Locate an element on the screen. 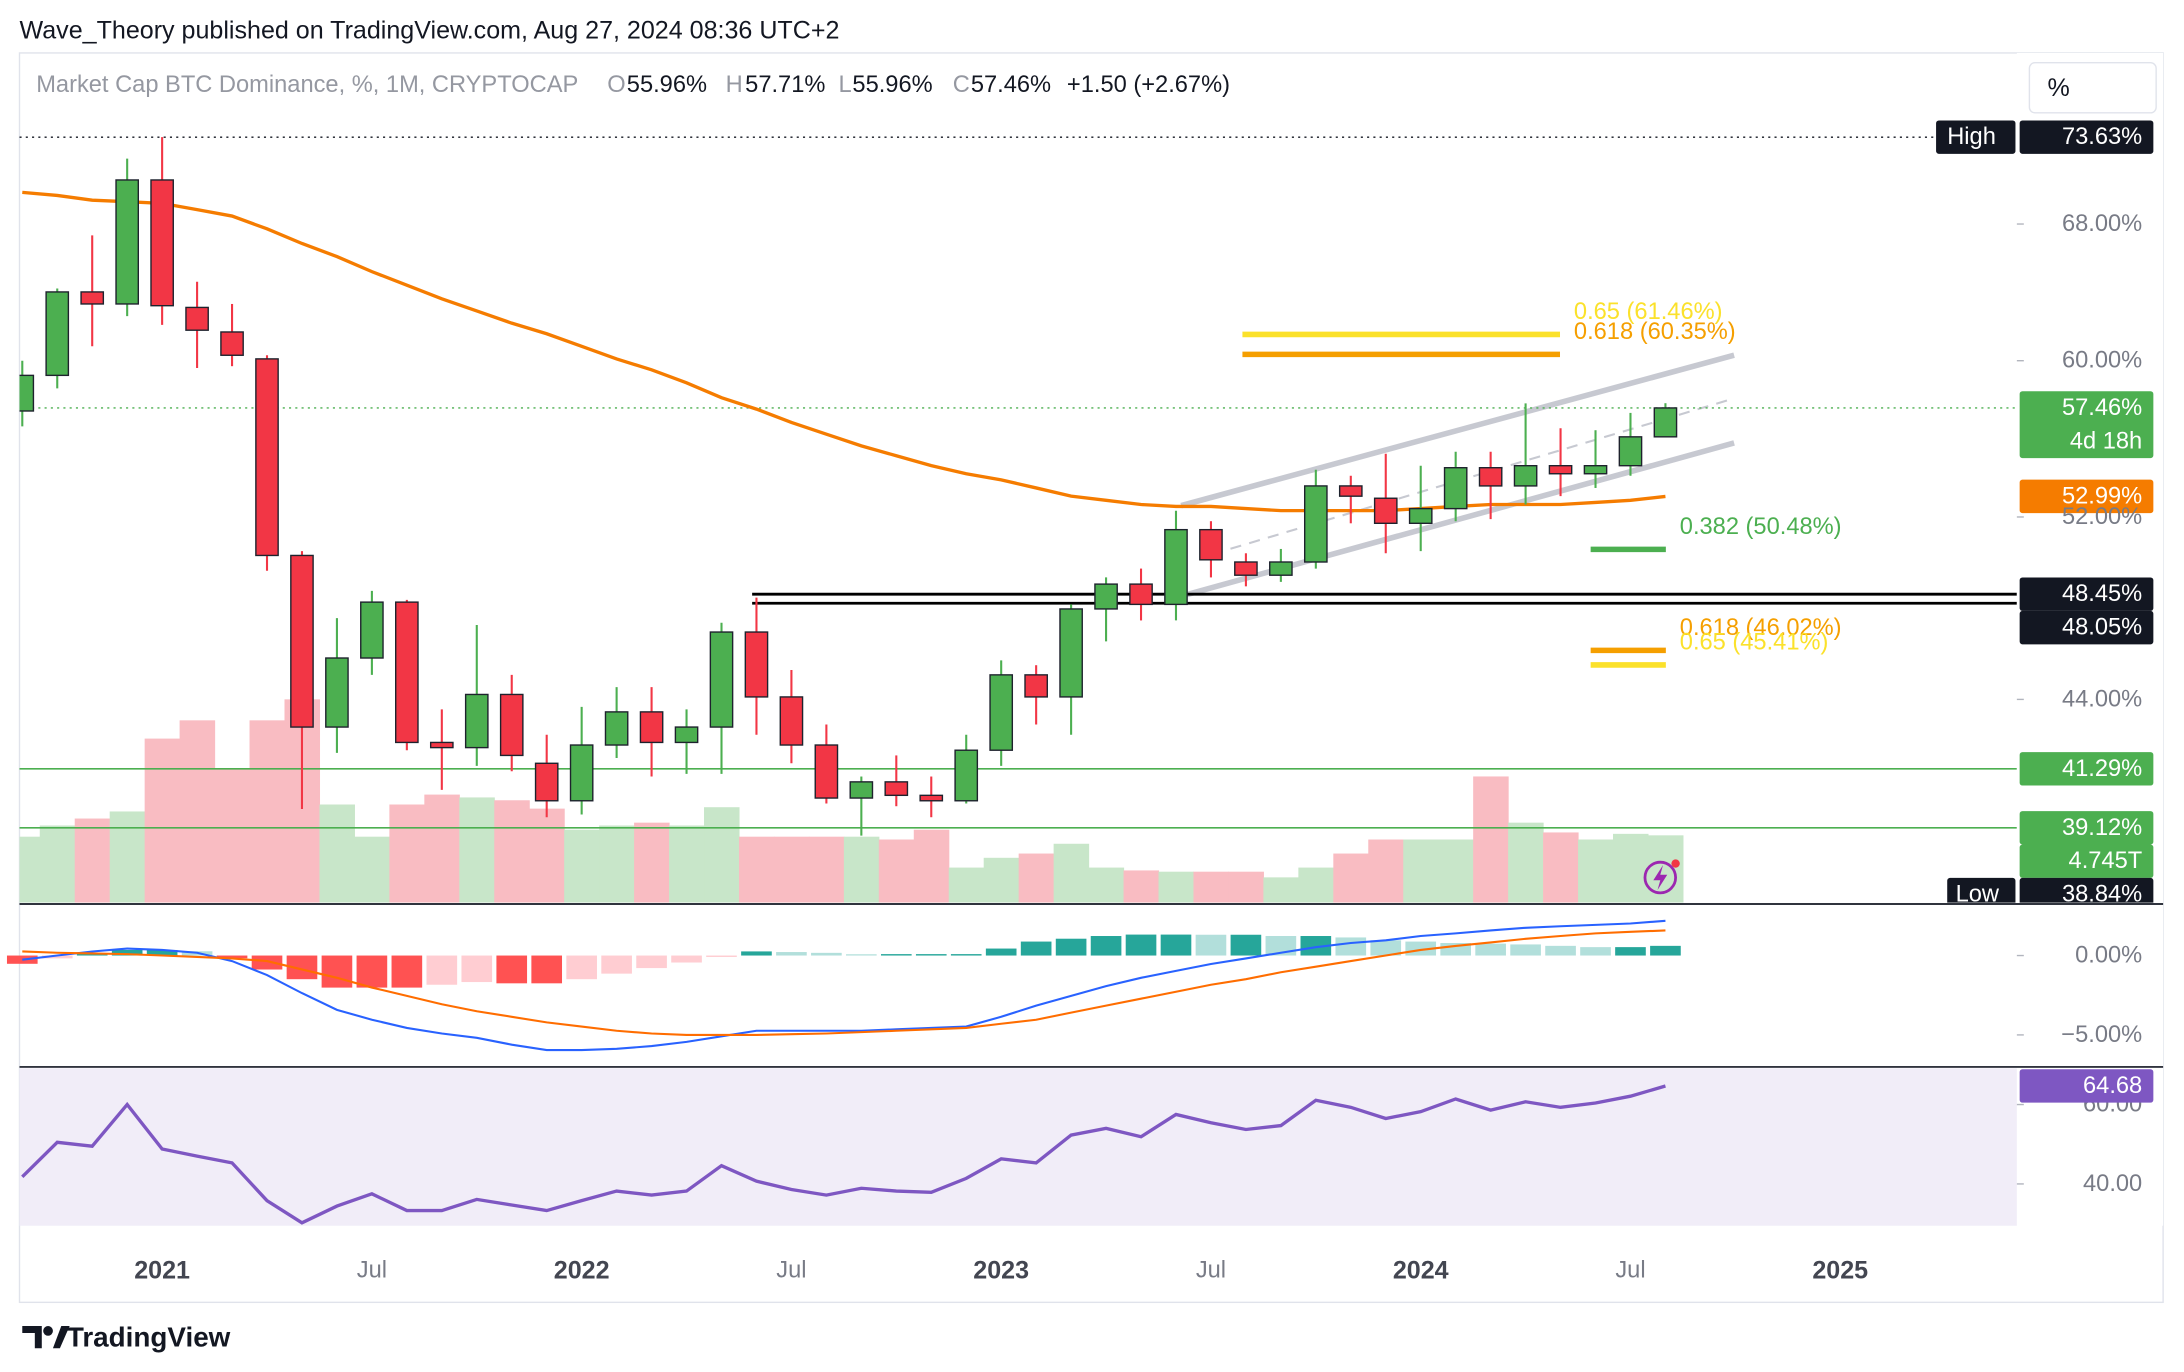  y-tick-label: 68.00% is located at coordinates (2102, 224).